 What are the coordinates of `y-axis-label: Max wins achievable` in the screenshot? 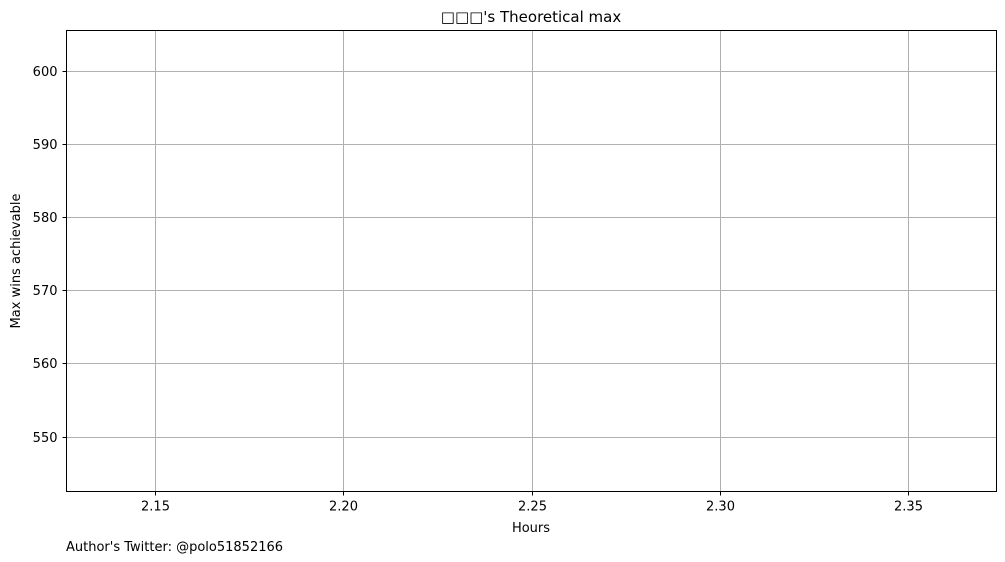 It's located at (16, 261).